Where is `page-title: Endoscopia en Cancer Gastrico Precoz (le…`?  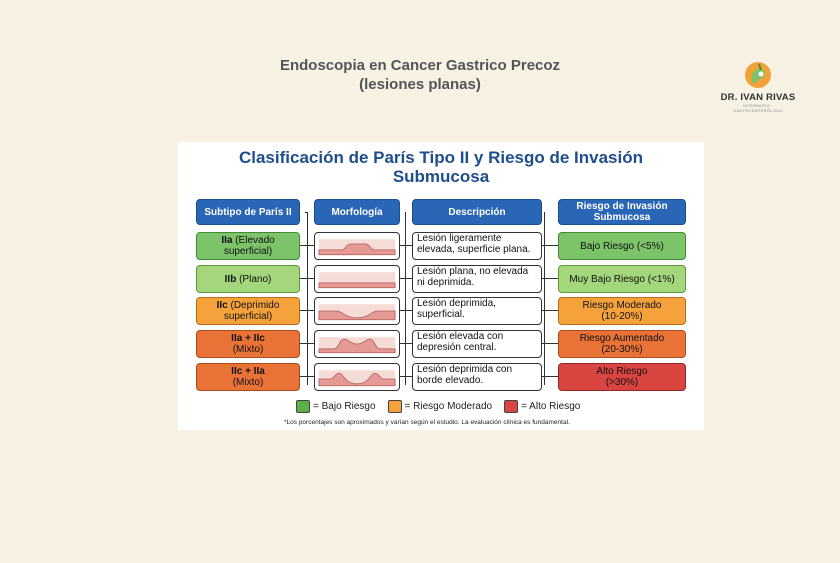
page-title: Endoscopia en Cancer Gastrico Precoz (le… is located at coordinates (420, 75).